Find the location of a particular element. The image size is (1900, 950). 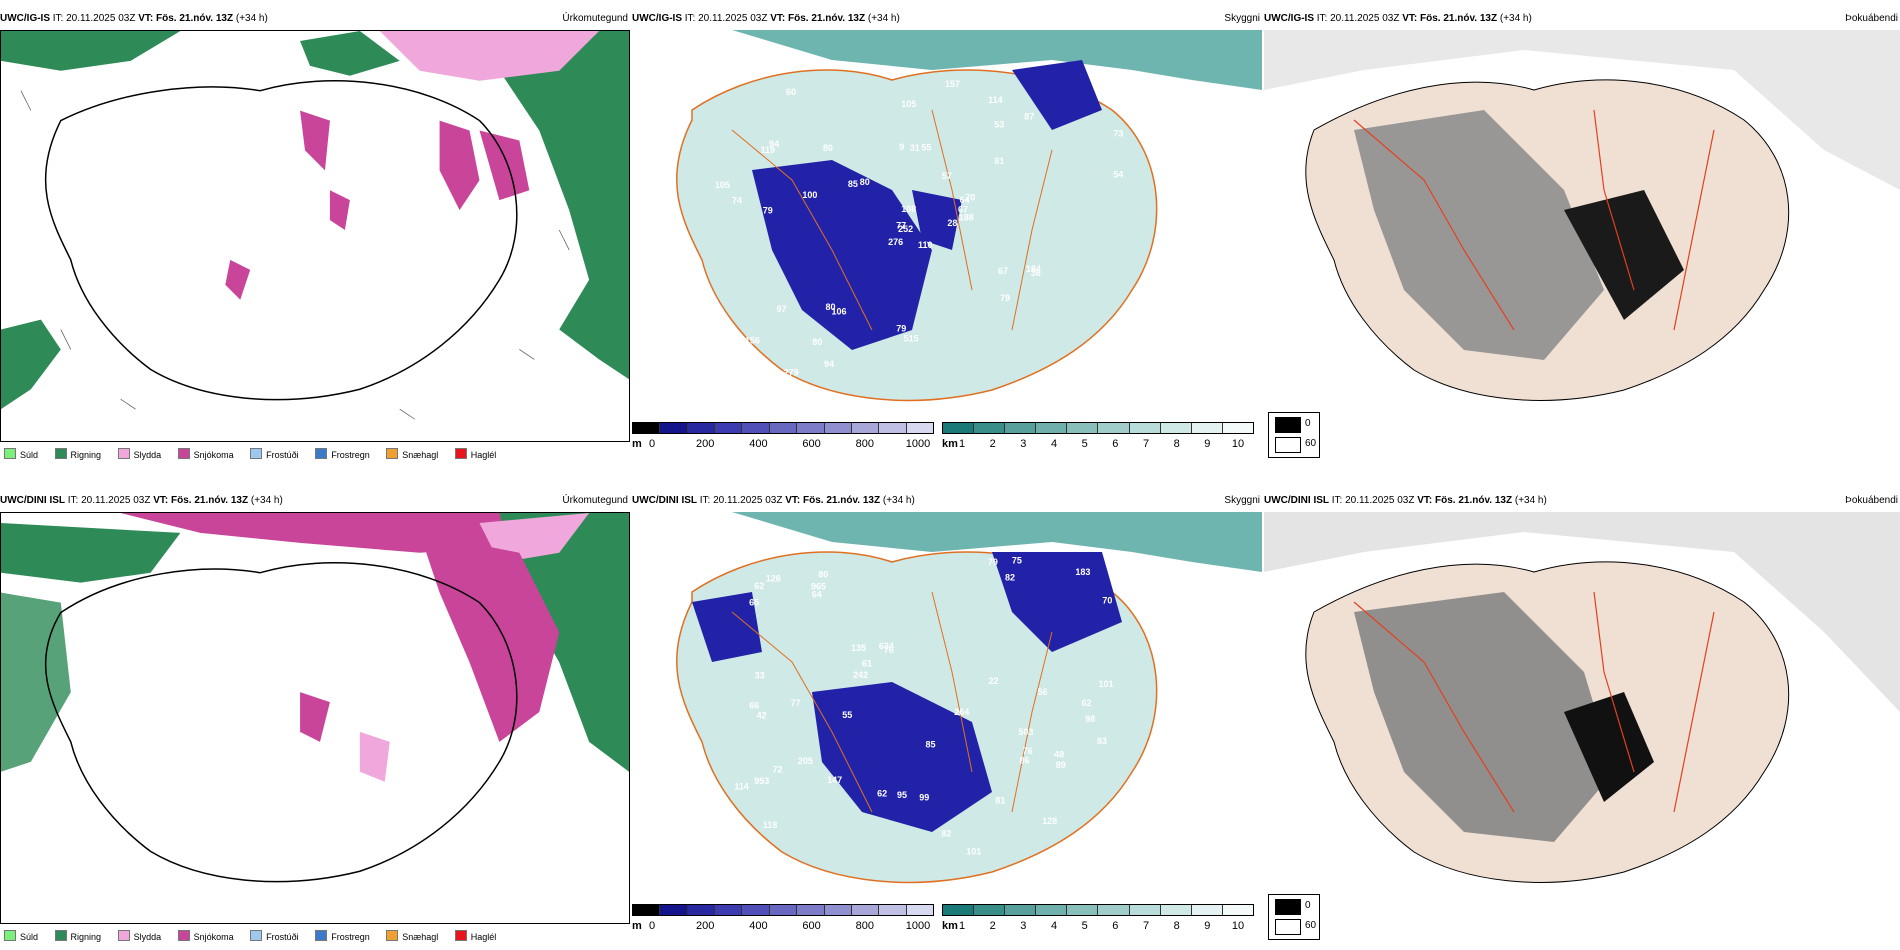

ceiling-value-label: 106 is located at coordinates (839, 311).